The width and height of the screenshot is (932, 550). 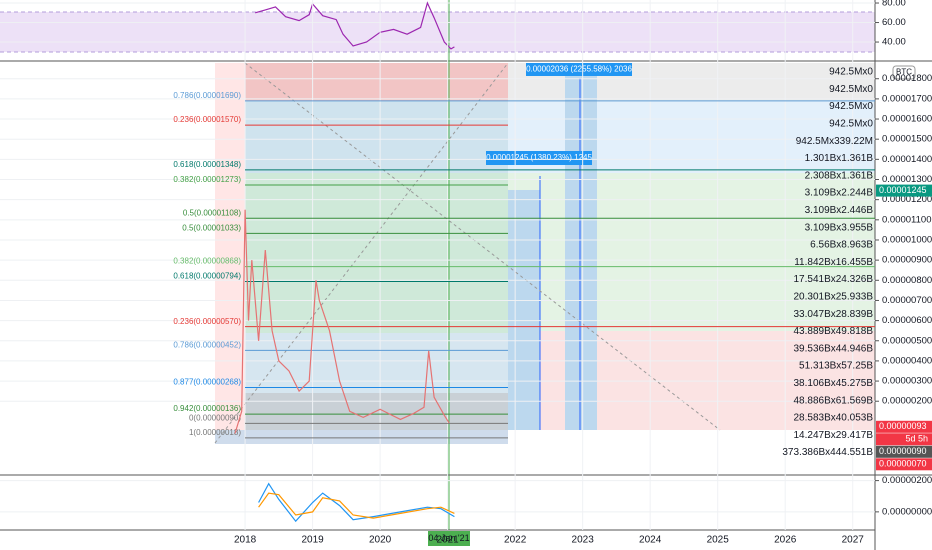 What do you see at coordinates (907, 340) in the screenshot?
I see `y-tick-label: 0.00000500` at bounding box center [907, 340].